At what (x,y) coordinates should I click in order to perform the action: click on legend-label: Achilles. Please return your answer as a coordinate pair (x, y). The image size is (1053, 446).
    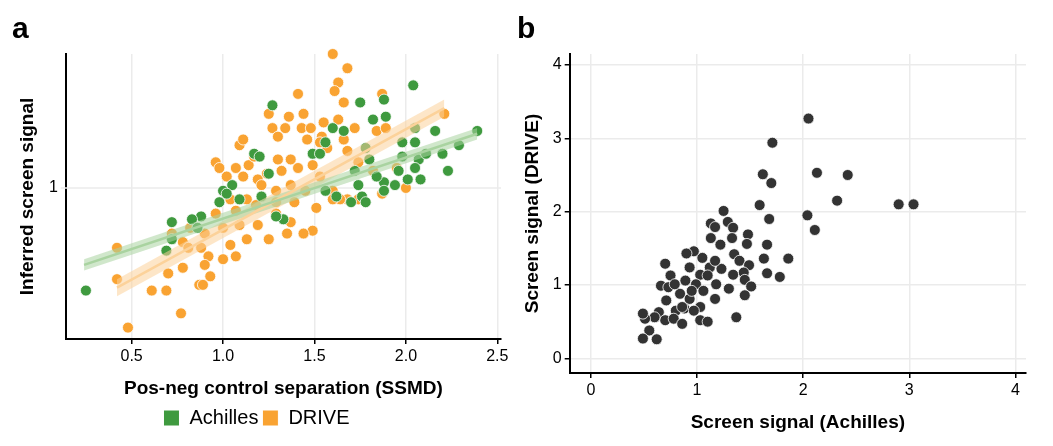
    Looking at the image, I should click on (224, 416).